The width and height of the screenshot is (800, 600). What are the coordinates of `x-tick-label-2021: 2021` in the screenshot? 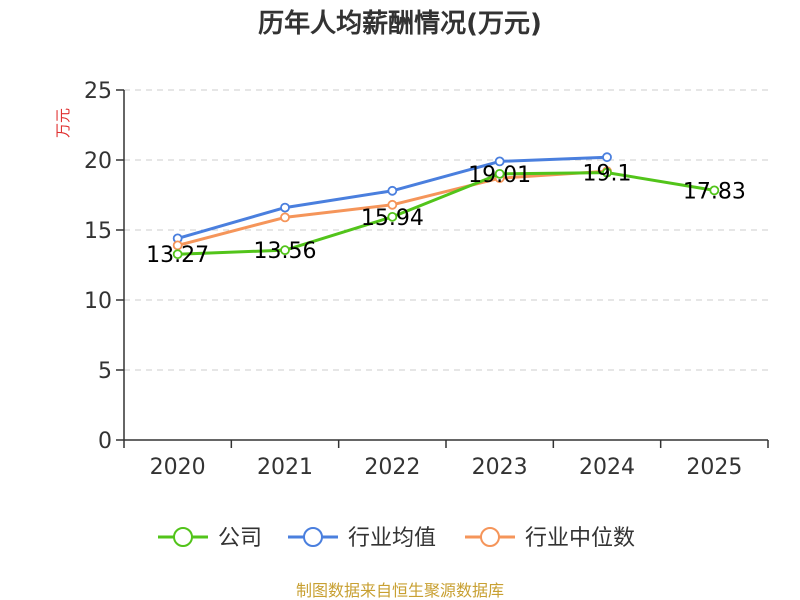 It's located at (285, 467).